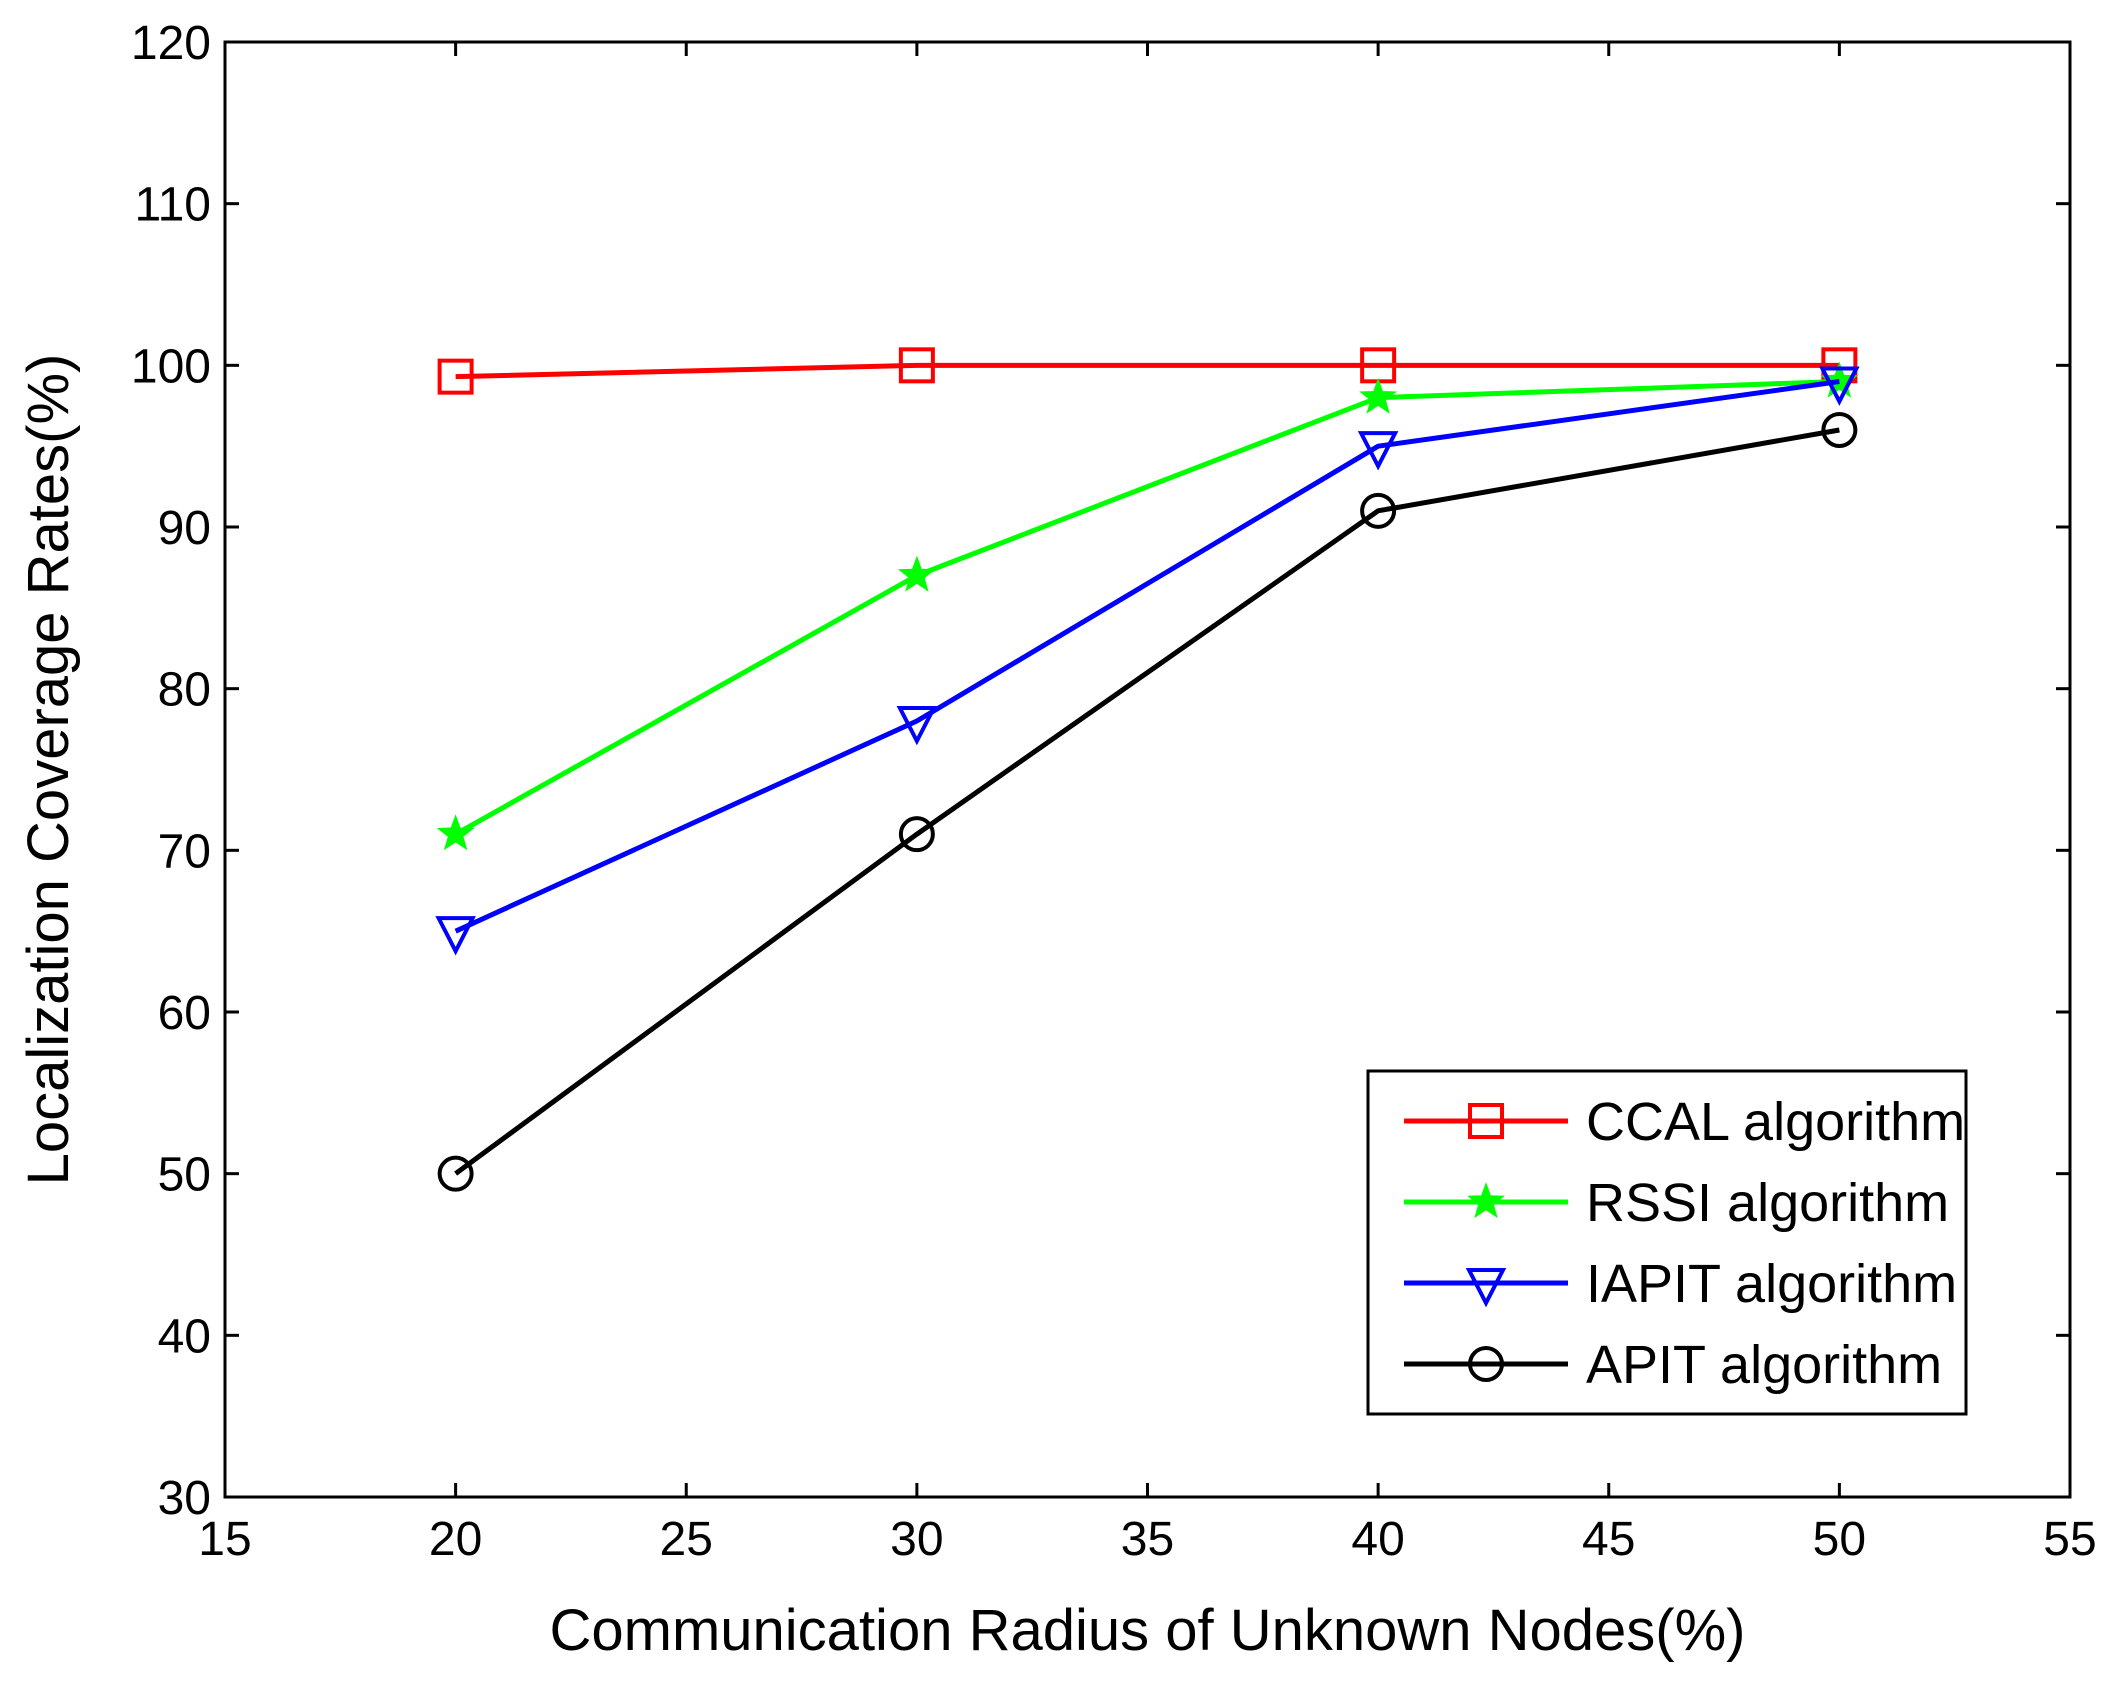 This screenshot has width=2112, height=1689. Describe the element at coordinates (916, 1539) in the screenshot. I see `x-tick-label: 30` at that location.